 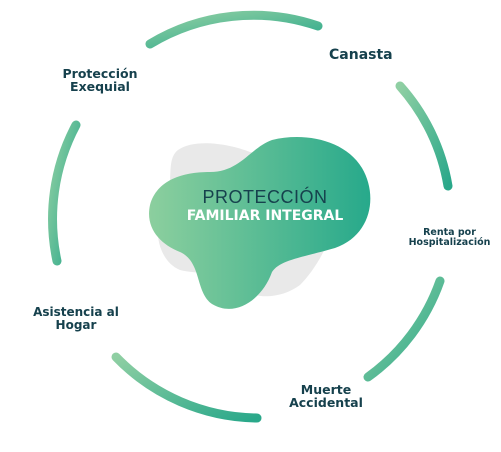 I want to click on label-asistencia-line1: Asistencia al, so click(x=76, y=312).